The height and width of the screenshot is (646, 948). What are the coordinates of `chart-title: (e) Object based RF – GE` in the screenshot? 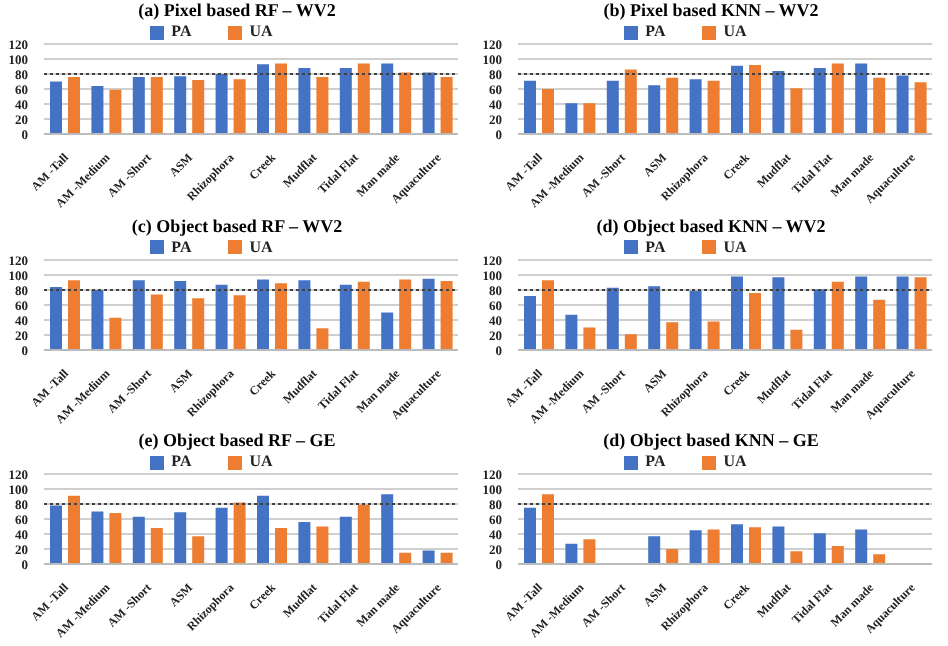 It's located at (237, 441).